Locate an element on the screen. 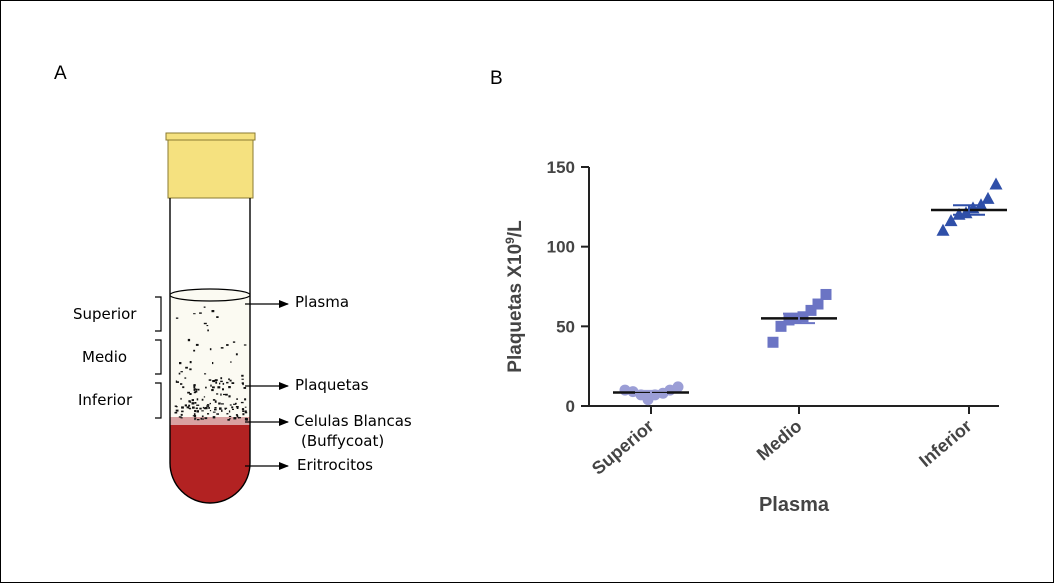 Image resolution: width=1054 pixels, height=583 pixels. plasma-layer is located at coordinates (210, 358).